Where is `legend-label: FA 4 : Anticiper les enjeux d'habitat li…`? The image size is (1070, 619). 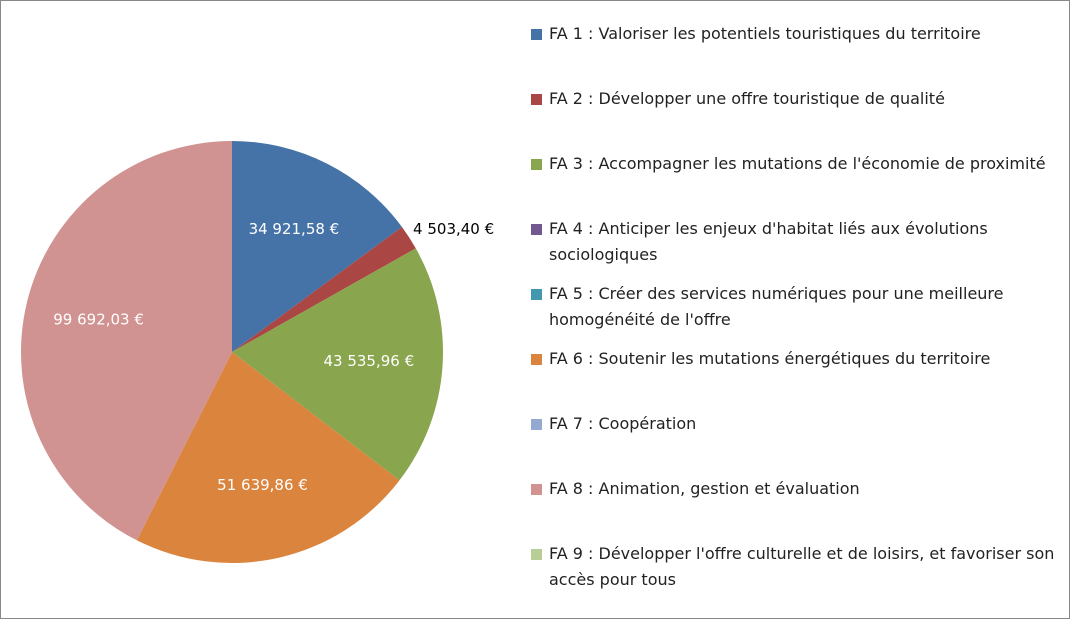 legend-label: FA 4 : Anticiper les enjeux d'habitat li… is located at coordinates (768, 241).